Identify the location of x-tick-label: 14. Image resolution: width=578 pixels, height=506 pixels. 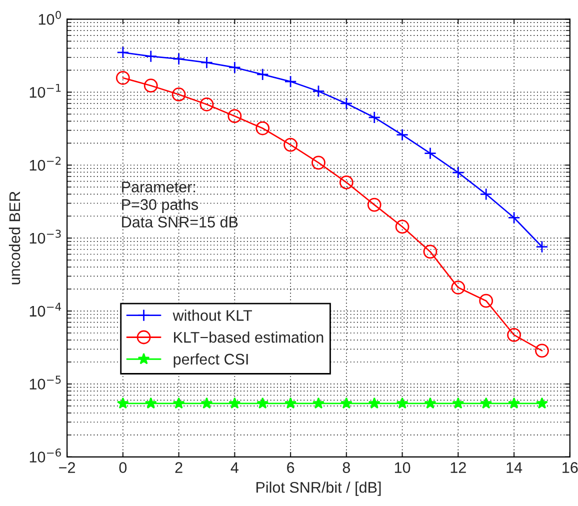
(514, 467).